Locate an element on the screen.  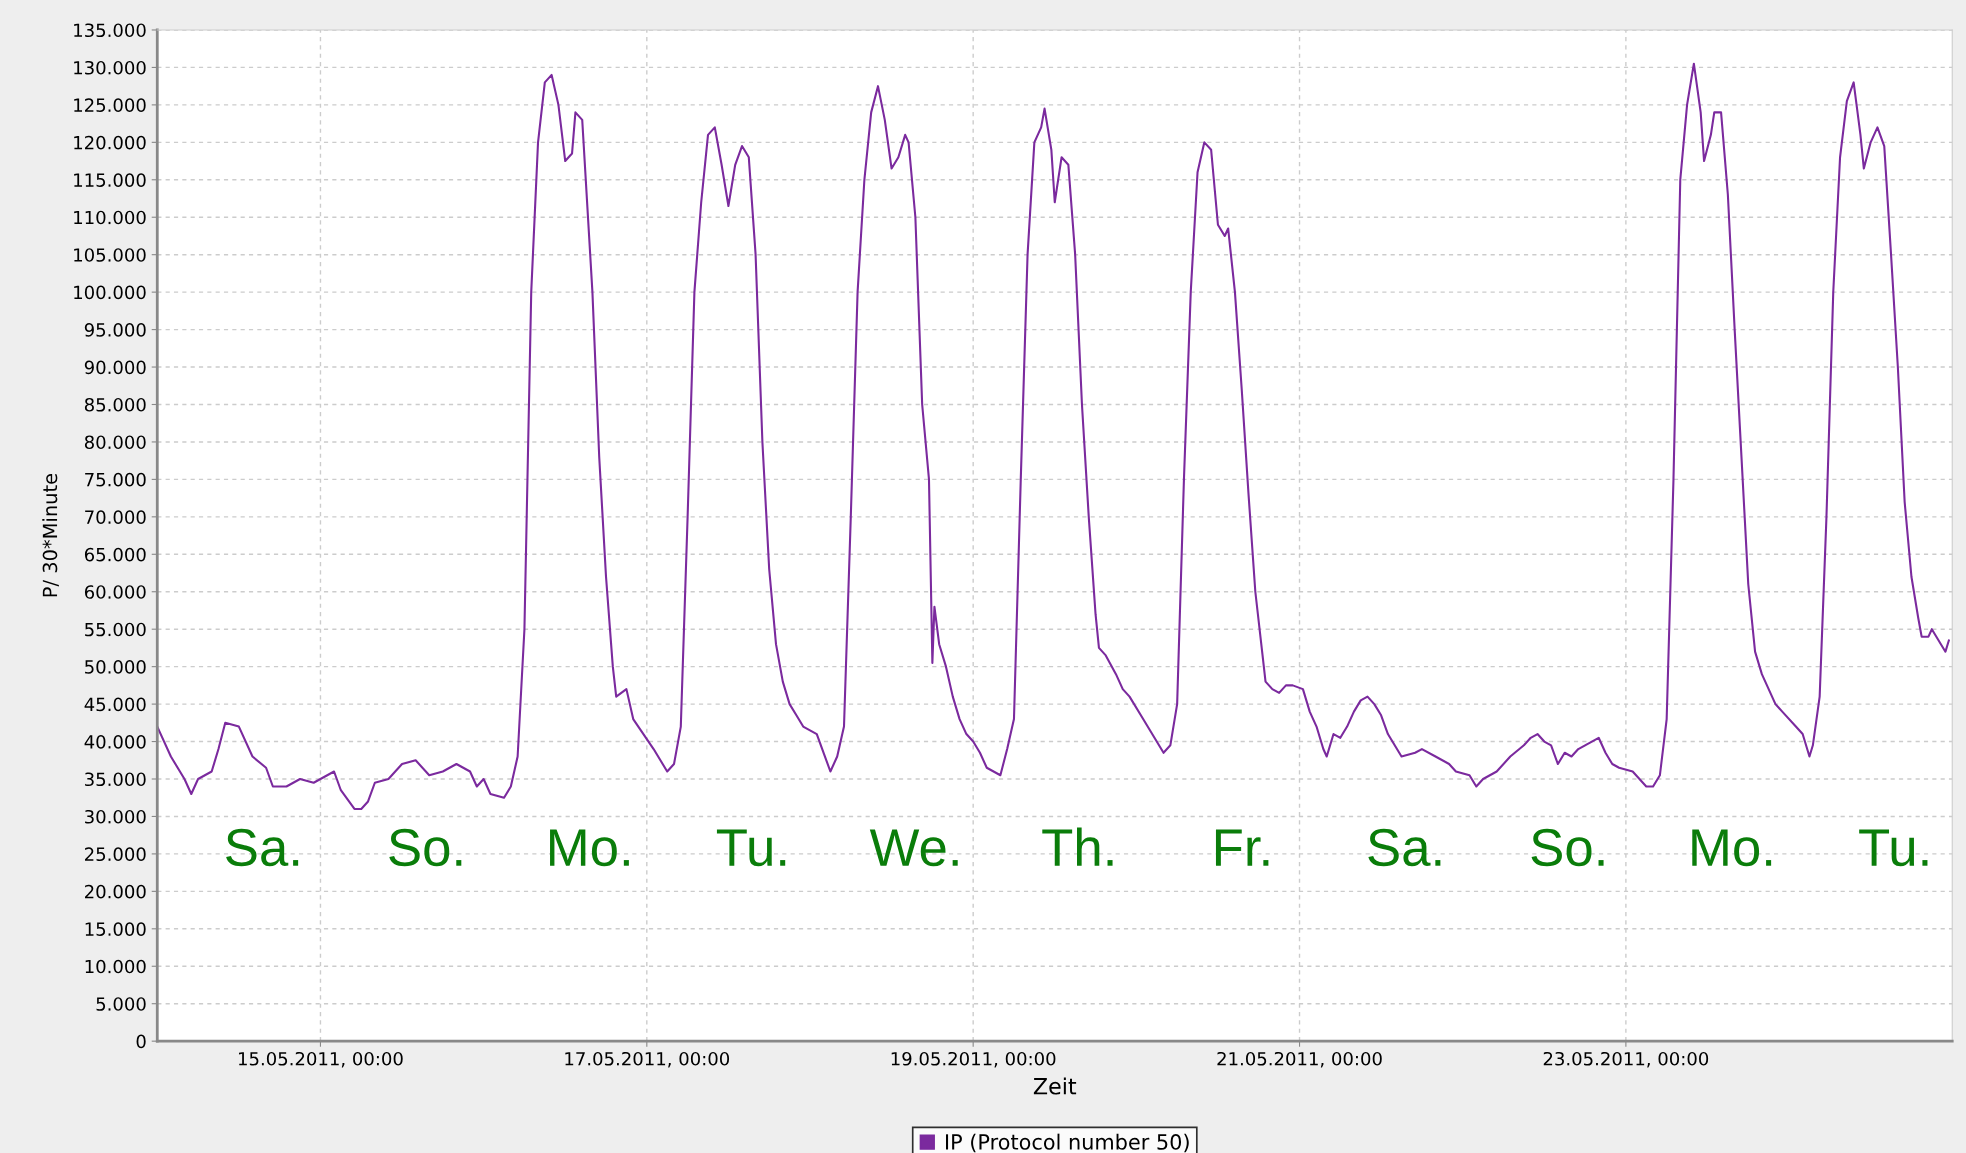
y-tick-label: 45.000 is located at coordinates (115, 704).